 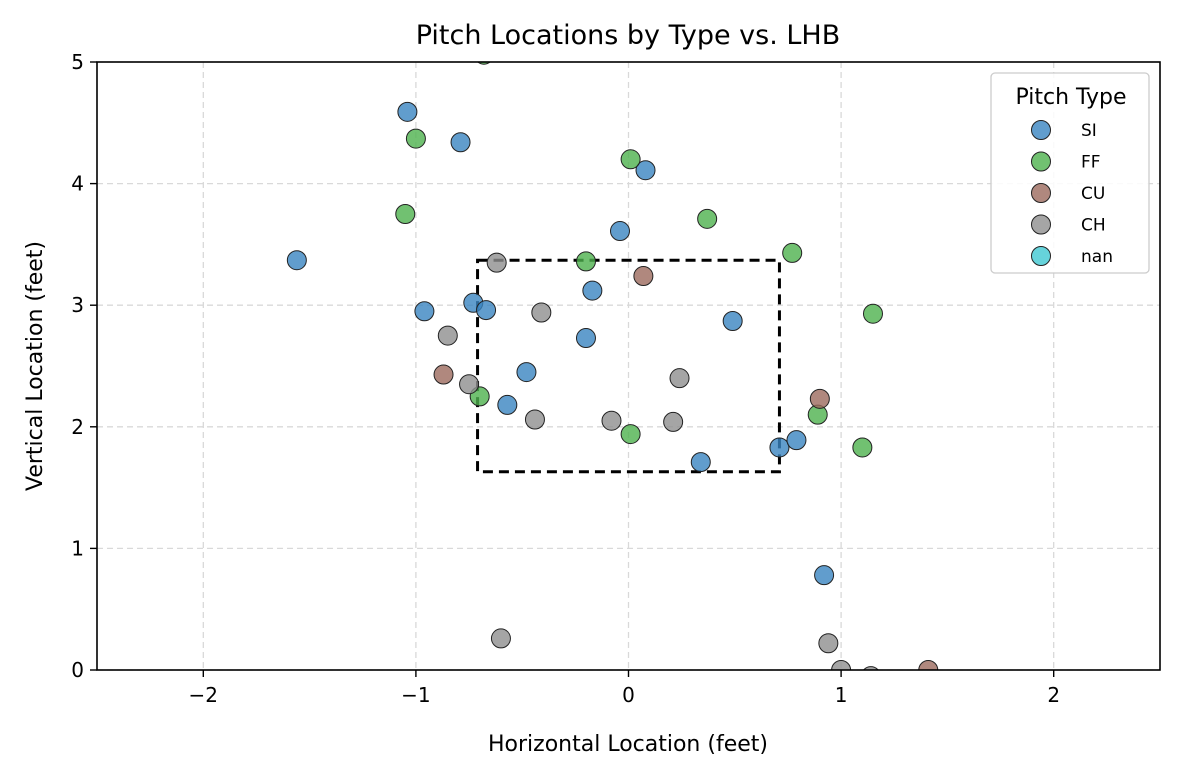 I want to click on legend-marker-nan, so click(x=1041, y=256).